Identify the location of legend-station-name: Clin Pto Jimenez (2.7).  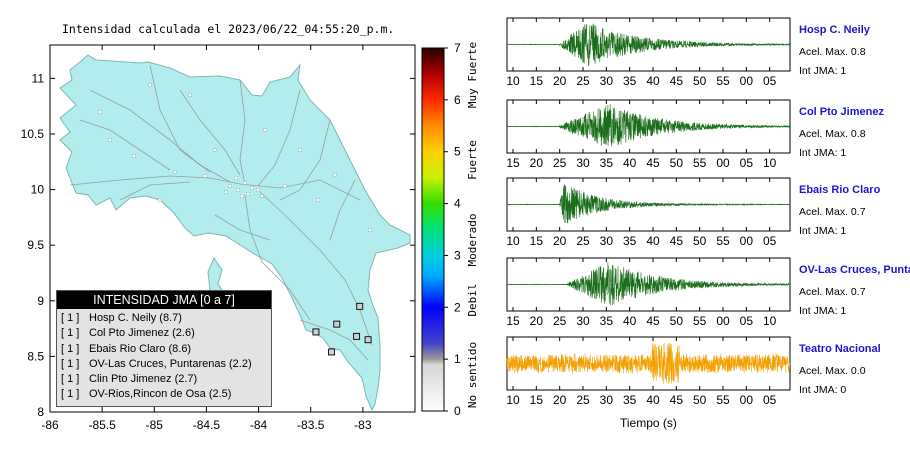
(143, 379).